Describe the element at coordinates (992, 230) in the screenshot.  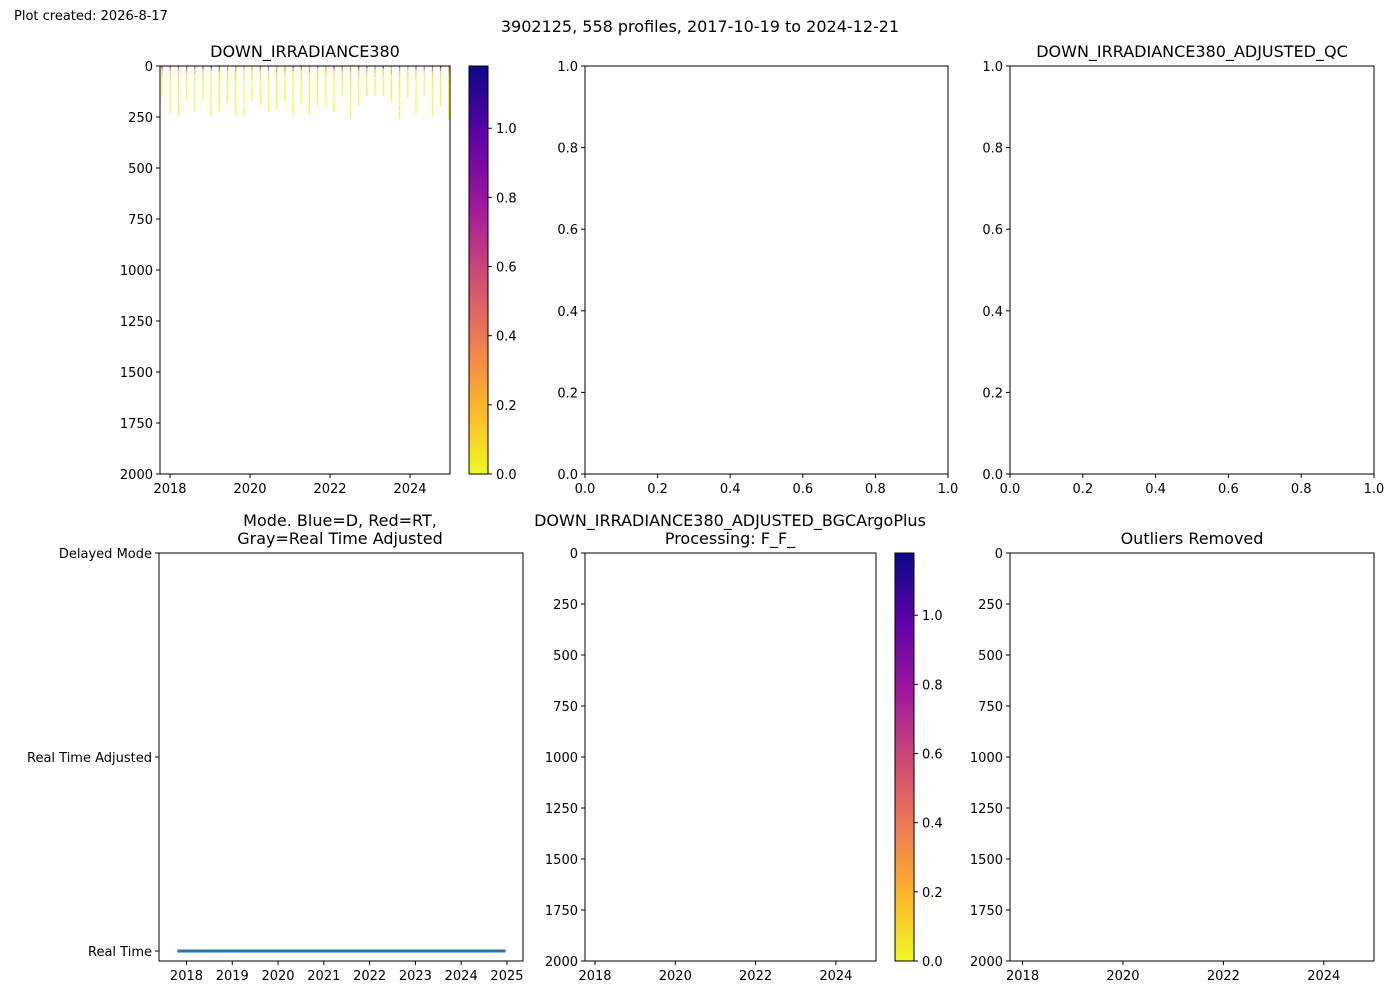
I see `y-tick-label: 0.6` at that location.